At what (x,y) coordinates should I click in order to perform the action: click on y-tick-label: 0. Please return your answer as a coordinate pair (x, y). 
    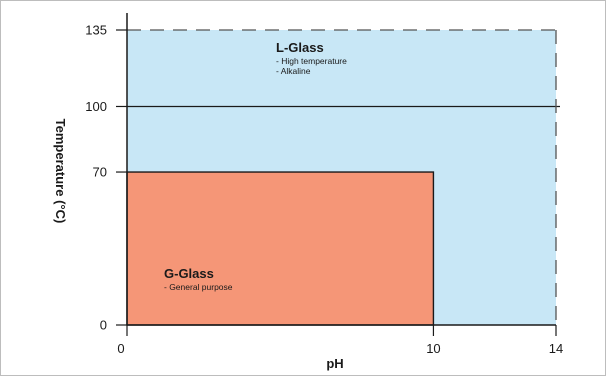
    Looking at the image, I should click on (103, 325).